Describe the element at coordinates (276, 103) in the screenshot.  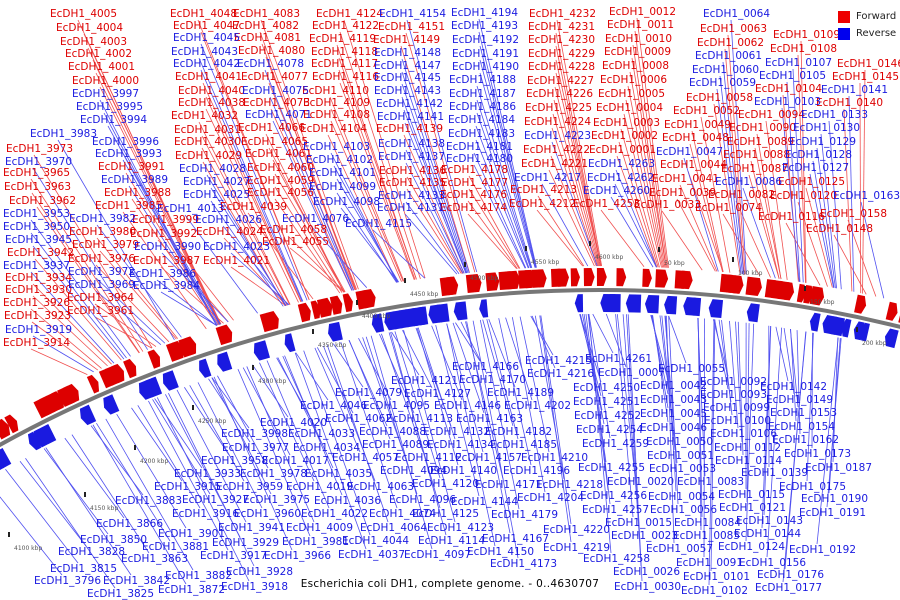
I see `forward-gene-label: EcDH1_4073` at that location.